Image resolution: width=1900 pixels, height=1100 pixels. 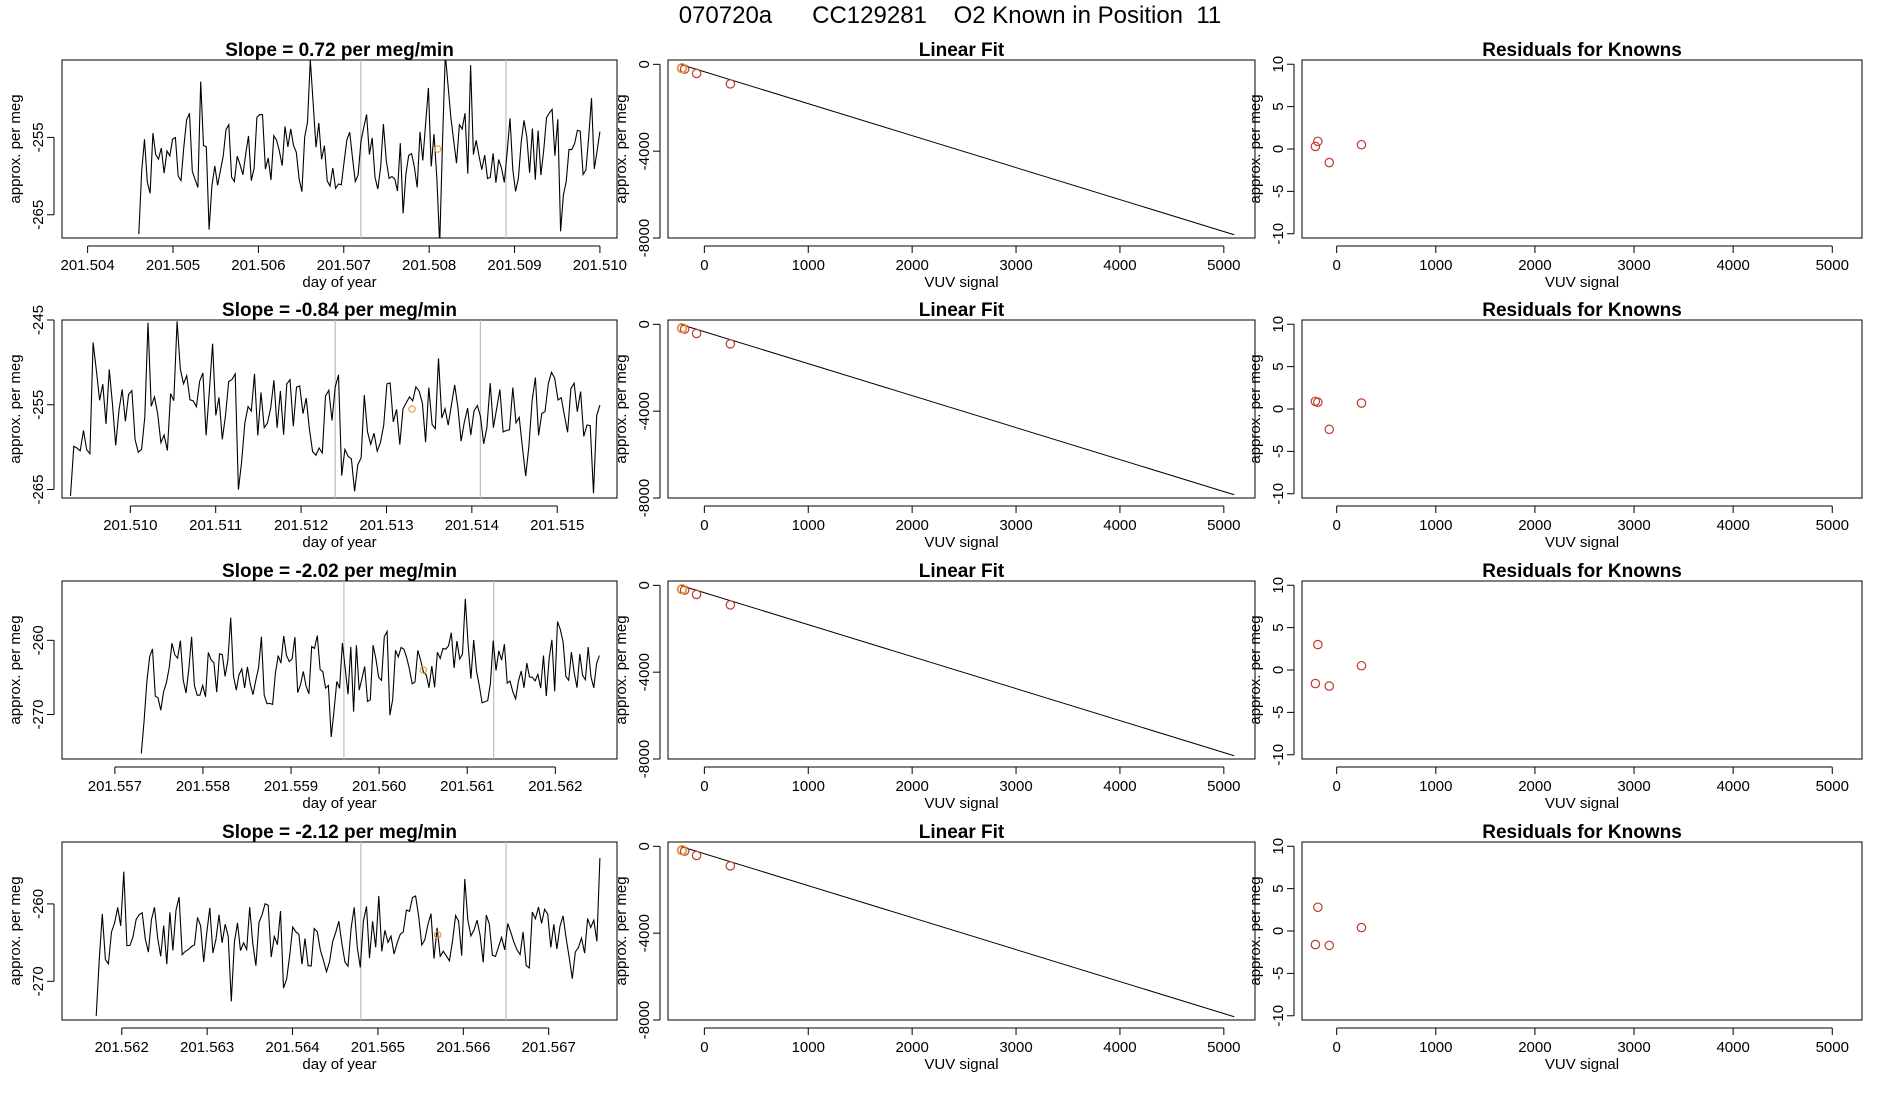 What do you see at coordinates (203, 786) in the screenshot?
I see `x-tick-label: 201.558` at bounding box center [203, 786].